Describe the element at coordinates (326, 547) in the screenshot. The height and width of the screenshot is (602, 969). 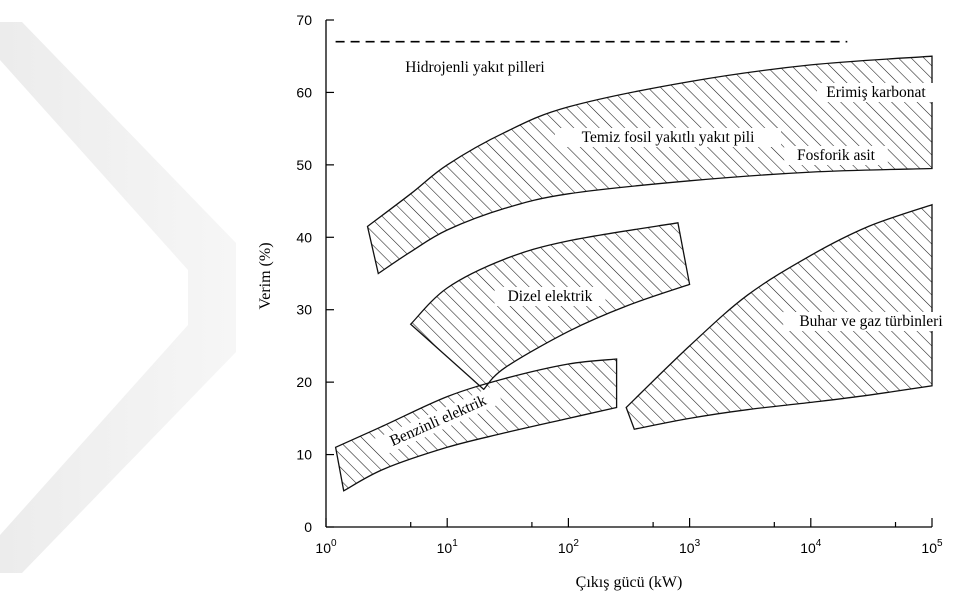
I see `x-tick-label: 10⁰` at that location.